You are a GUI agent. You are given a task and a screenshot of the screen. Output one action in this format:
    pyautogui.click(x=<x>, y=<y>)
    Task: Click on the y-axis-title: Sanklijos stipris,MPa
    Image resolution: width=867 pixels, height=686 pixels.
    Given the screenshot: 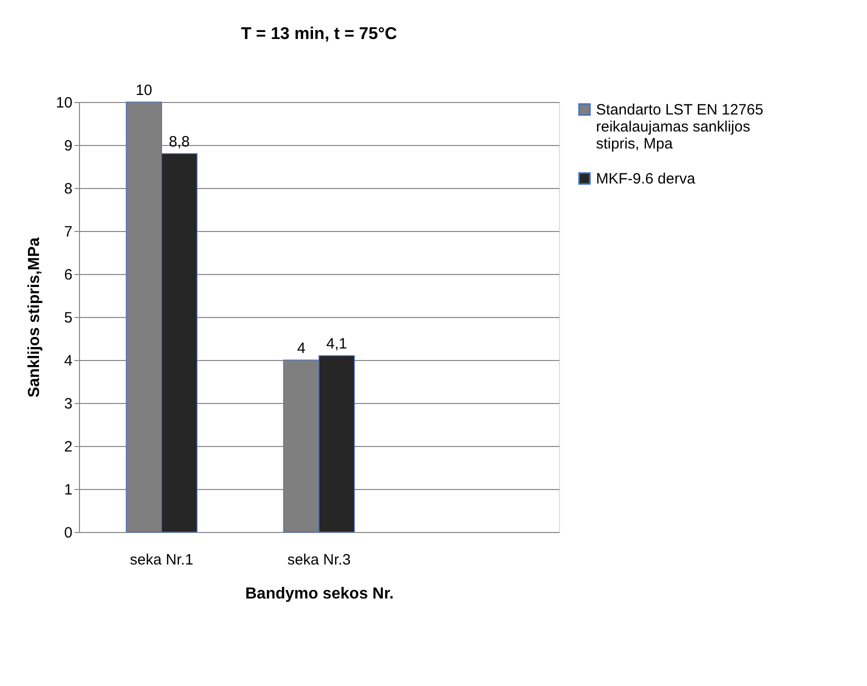 What is the action you would take?
    pyautogui.click(x=34, y=317)
    